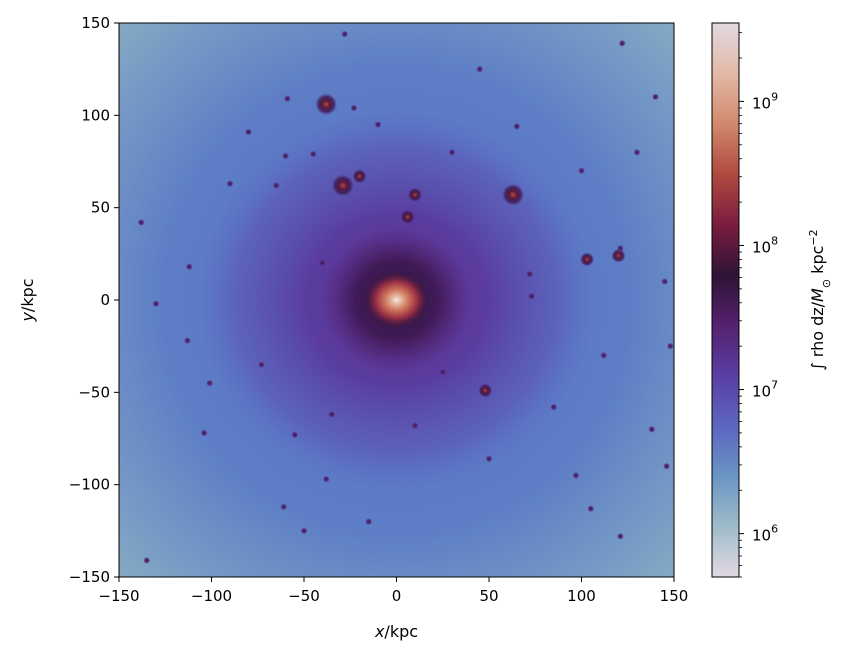 The width and height of the screenshot is (845, 659). What do you see at coordinates (826, 283) in the screenshot?
I see `colorbar-label-unit-sub: ⊙` at bounding box center [826, 283].